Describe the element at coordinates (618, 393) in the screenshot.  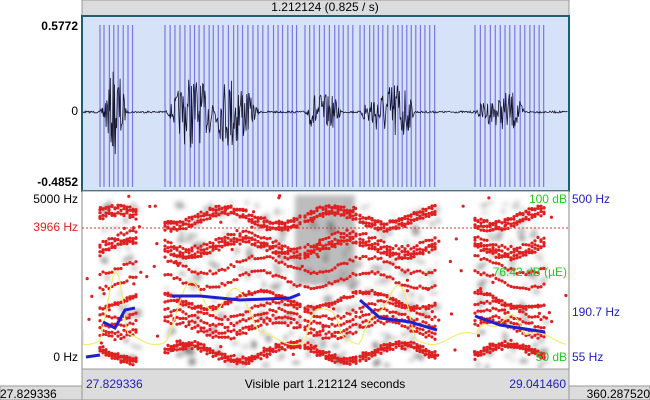
I see `window-end: 360.287520` at that location.